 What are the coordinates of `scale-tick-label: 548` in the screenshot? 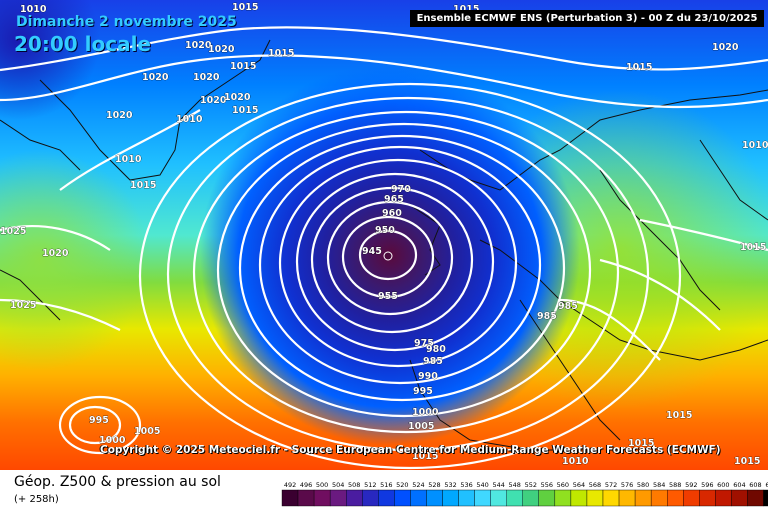 It's located at (515, 485).